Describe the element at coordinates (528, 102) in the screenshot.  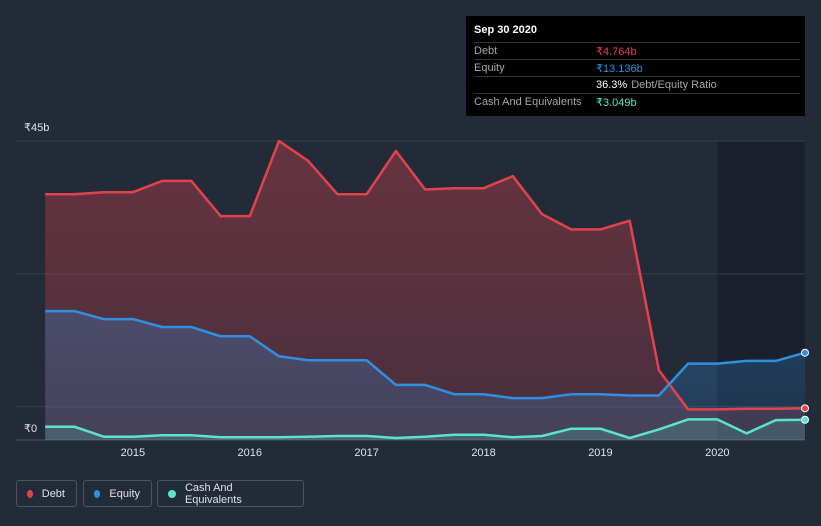
I see `tooltip-label: Cash And Equivalents` at that location.